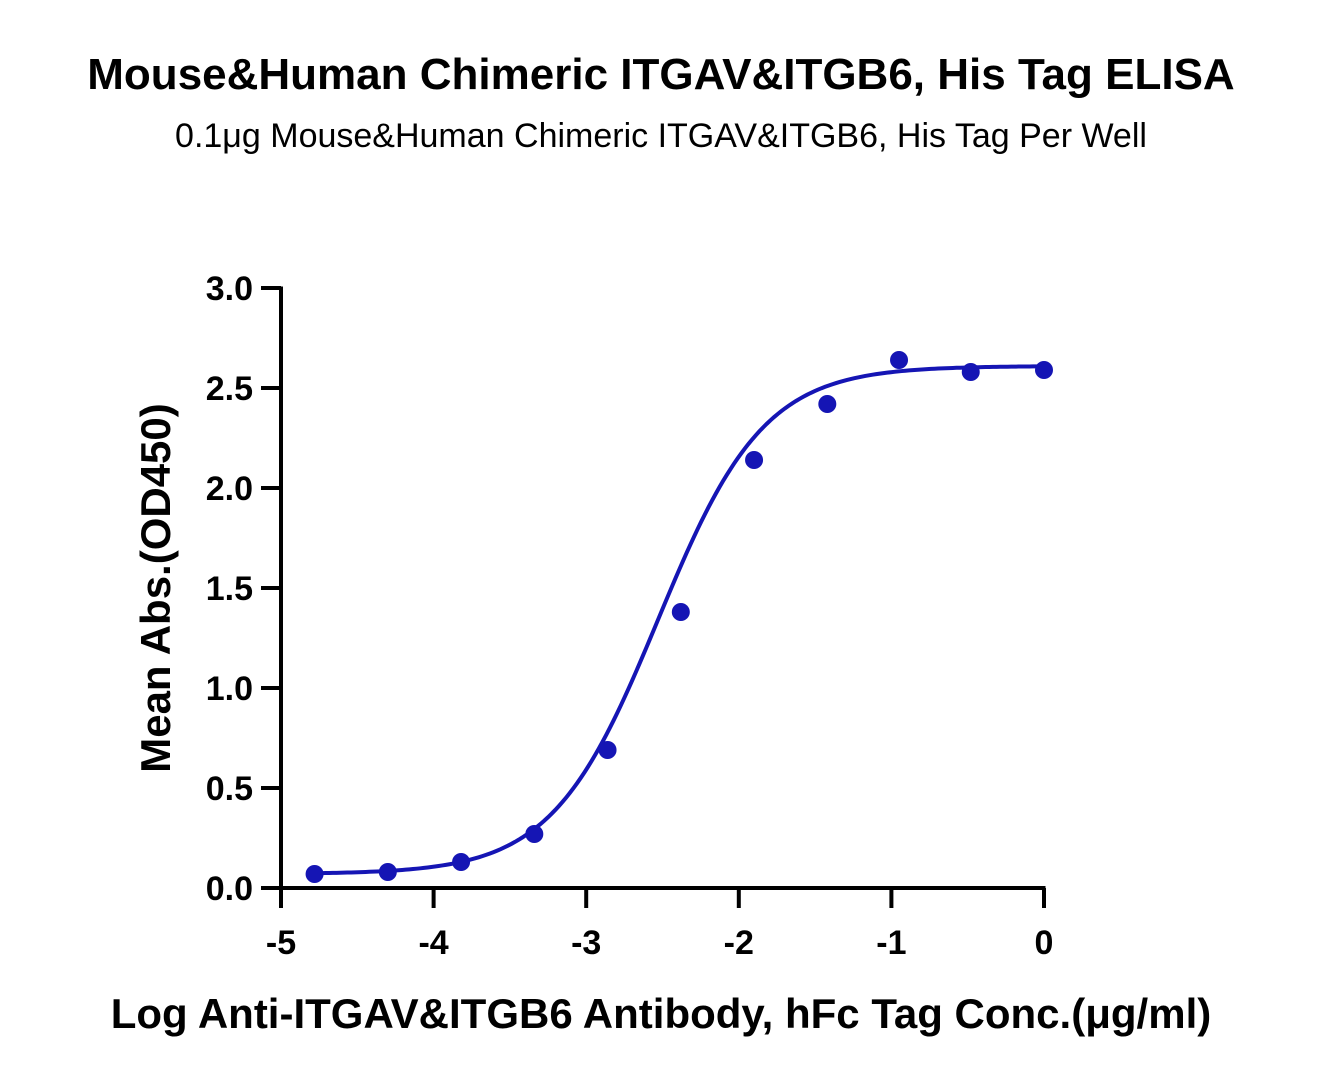 The image size is (1322, 1087). What do you see at coordinates (229, 689) in the screenshot?
I see `y-tick-label: 1.0` at bounding box center [229, 689].